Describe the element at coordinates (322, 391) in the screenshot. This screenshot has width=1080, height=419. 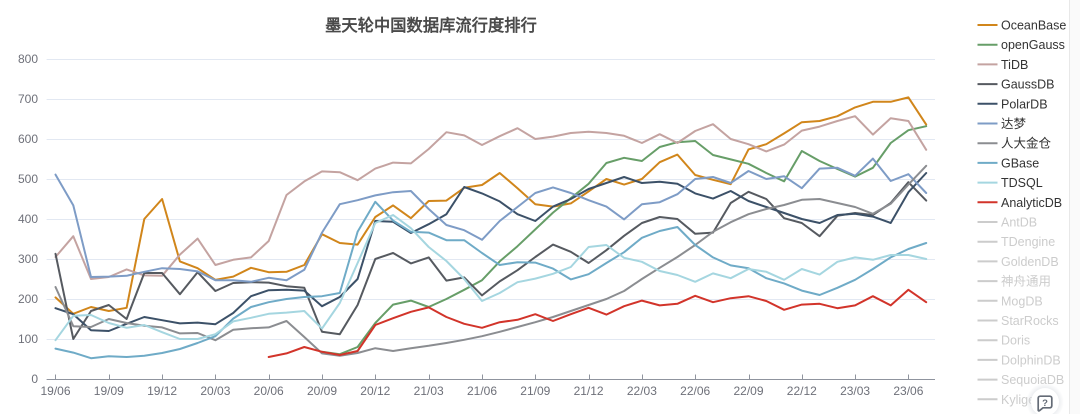
I see `svg-text: 20/09` at that location.